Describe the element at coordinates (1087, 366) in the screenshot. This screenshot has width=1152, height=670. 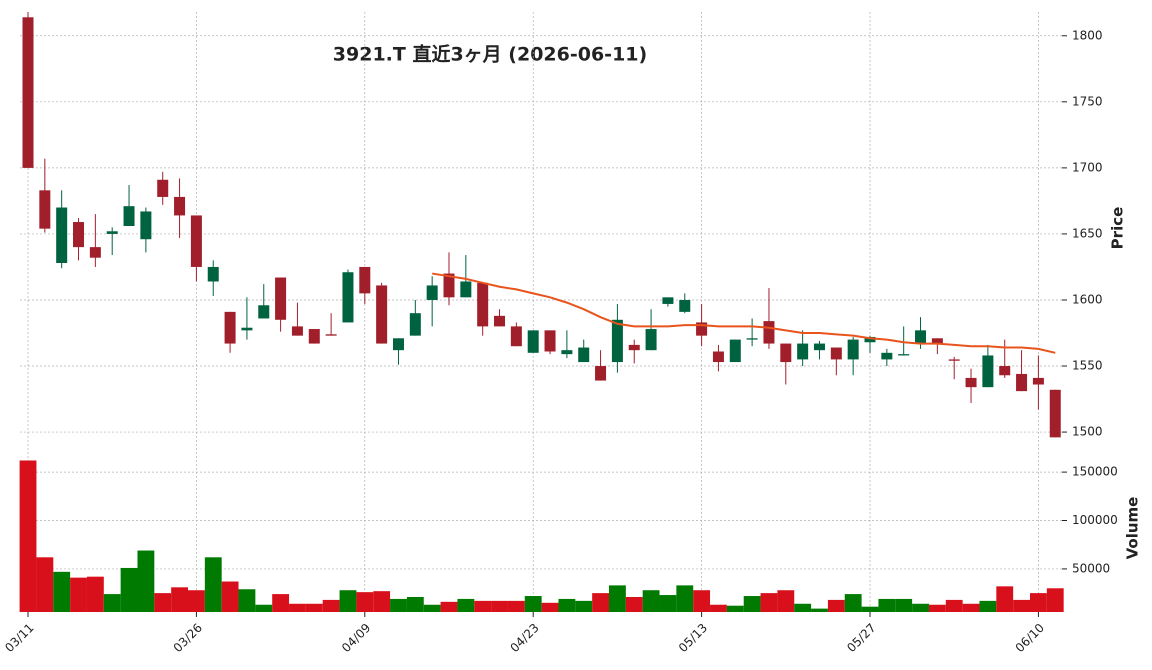
I see `y-tick-label: 1550` at that location.